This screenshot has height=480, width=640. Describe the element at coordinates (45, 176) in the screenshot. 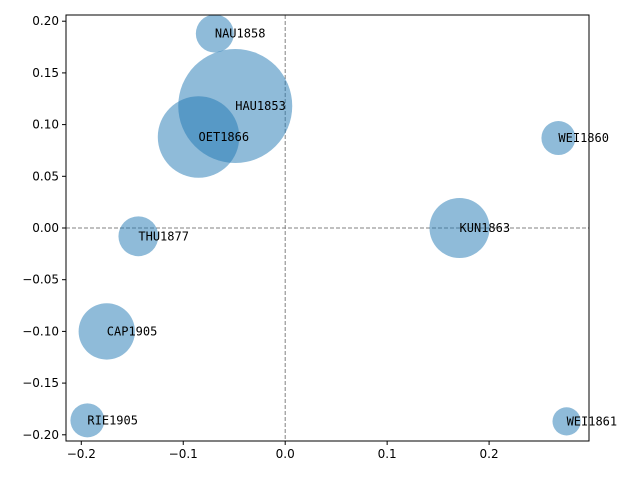

I see `y-tick-label: 0.05` at that location.